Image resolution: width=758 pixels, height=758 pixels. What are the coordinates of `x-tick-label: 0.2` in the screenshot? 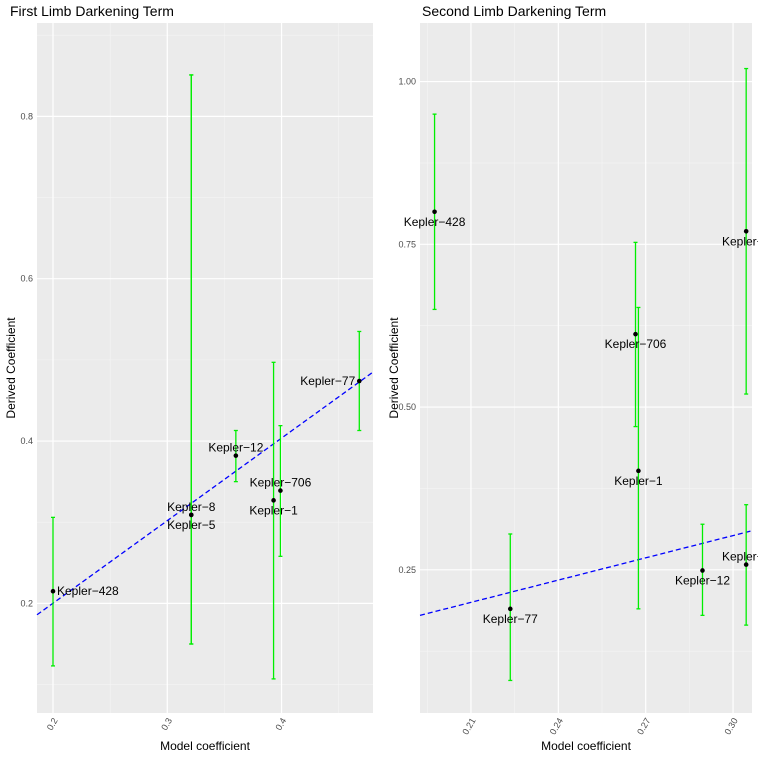 It's located at (52, 724).